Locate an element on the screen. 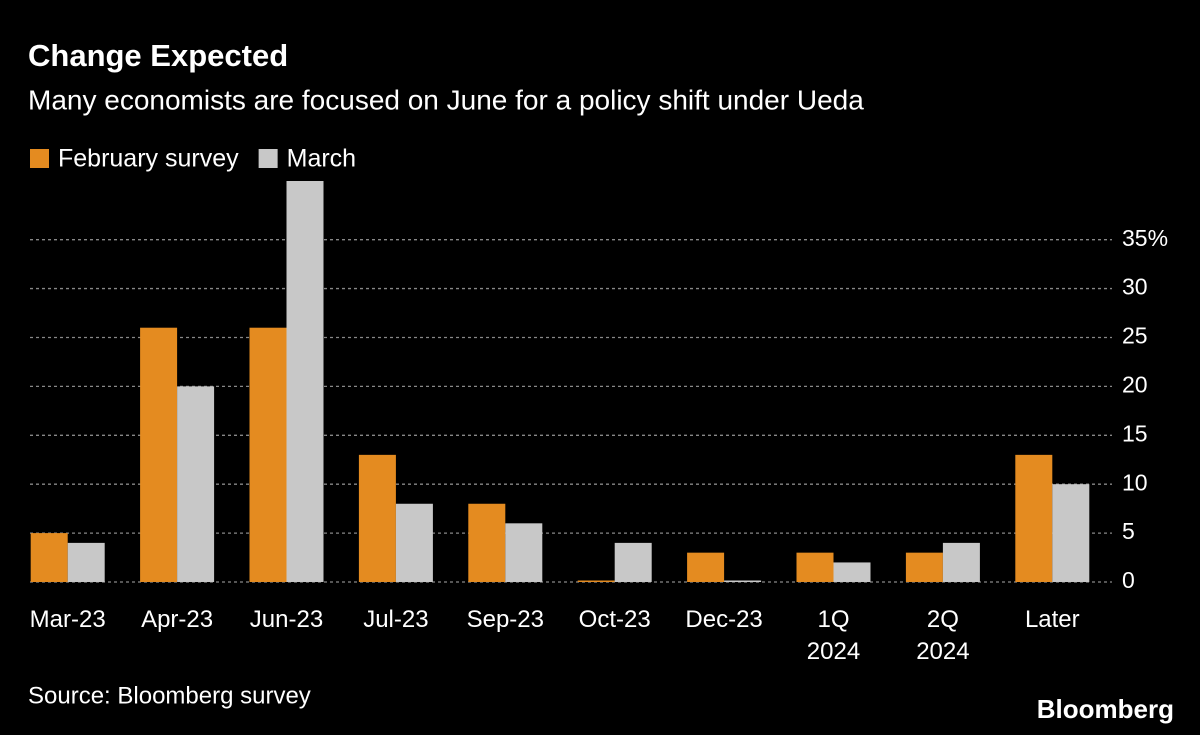  x-tick-label: Jun-23 is located at coordinates (286, 619).